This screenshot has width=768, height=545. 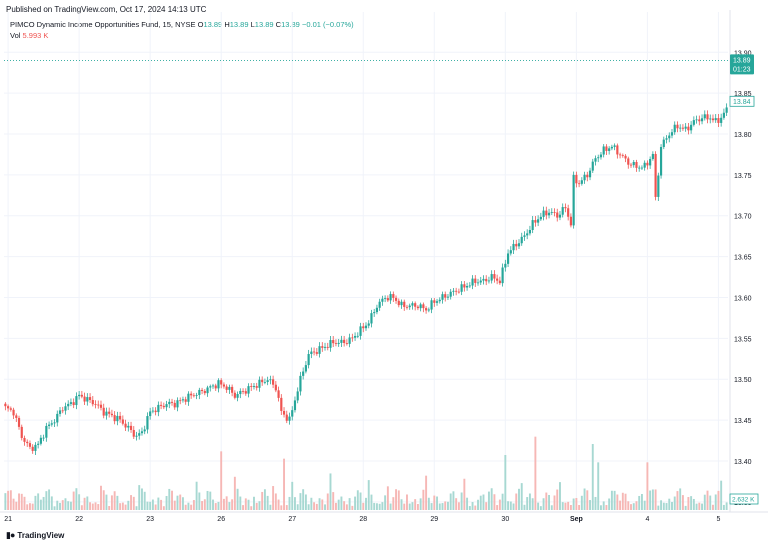 I want to click on close-label: C, so click(x=278, y=24).